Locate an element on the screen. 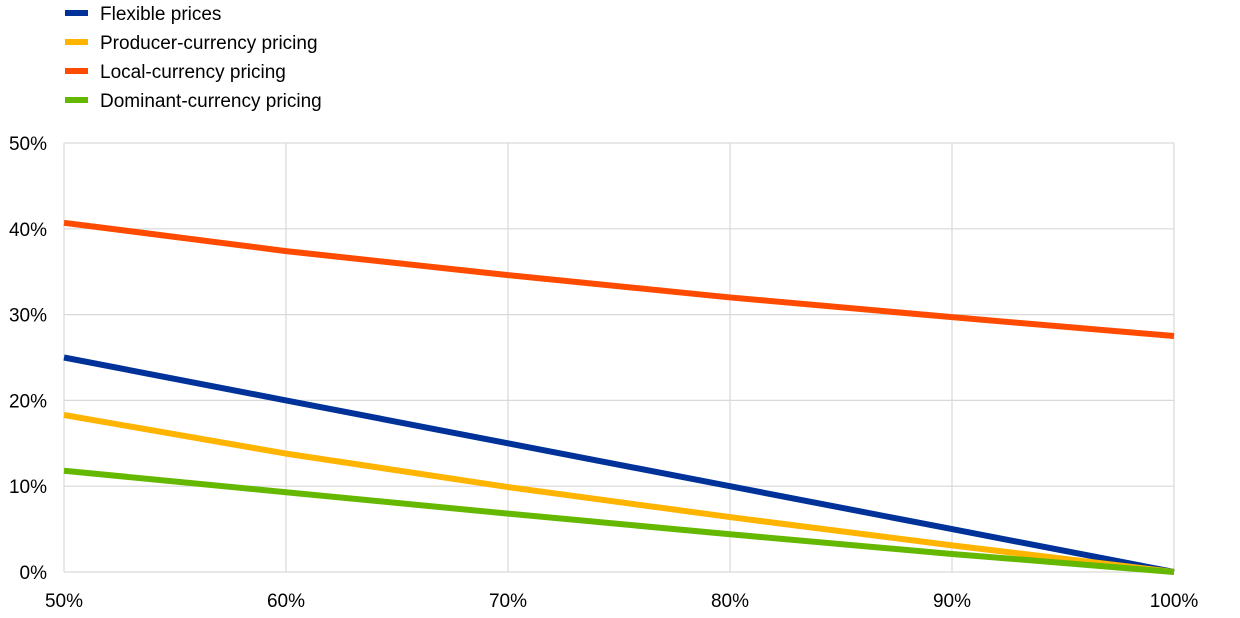  x-tick-label: 80% is located at coordinates (730, 601).